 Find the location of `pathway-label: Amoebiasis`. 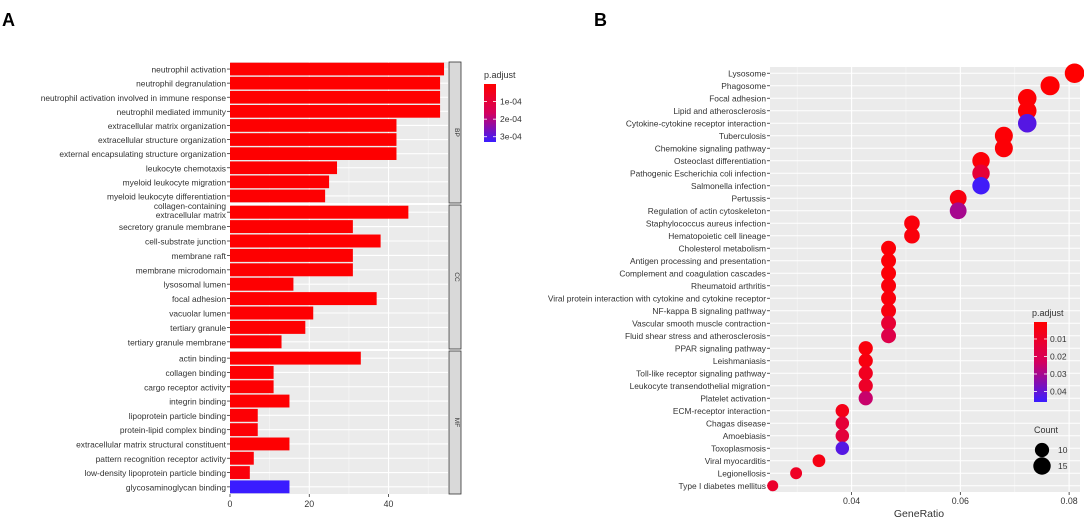

pathway-label: Amoebiasis is located at coordinates (744, 436).